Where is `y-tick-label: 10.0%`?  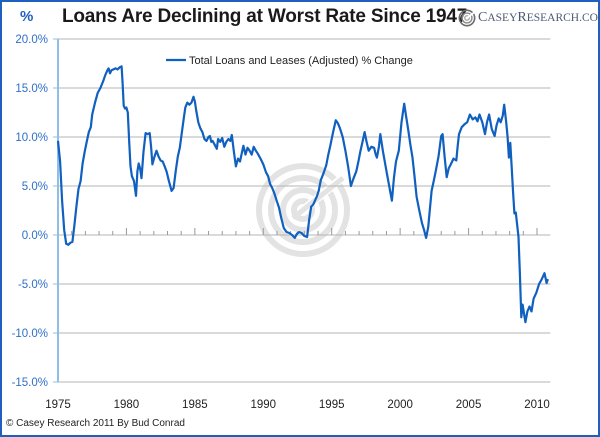
y-tick-label: 10.0% is located at coordinates (31, 138).